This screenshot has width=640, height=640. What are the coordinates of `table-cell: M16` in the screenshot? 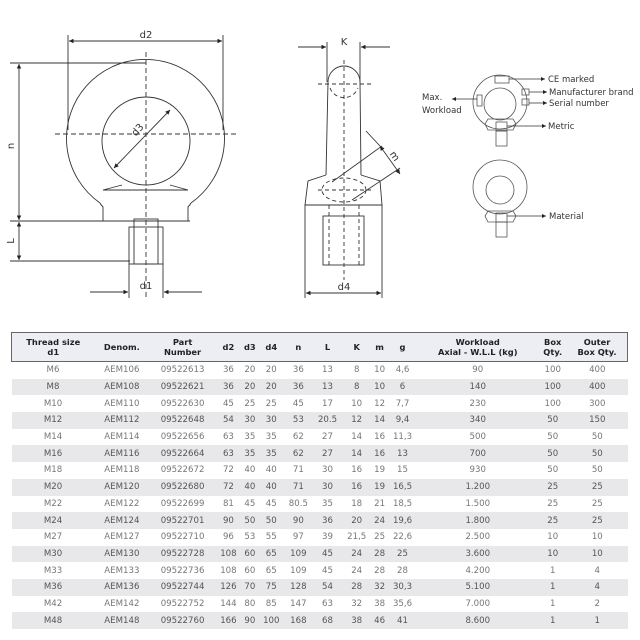 It's located at (53, 454).